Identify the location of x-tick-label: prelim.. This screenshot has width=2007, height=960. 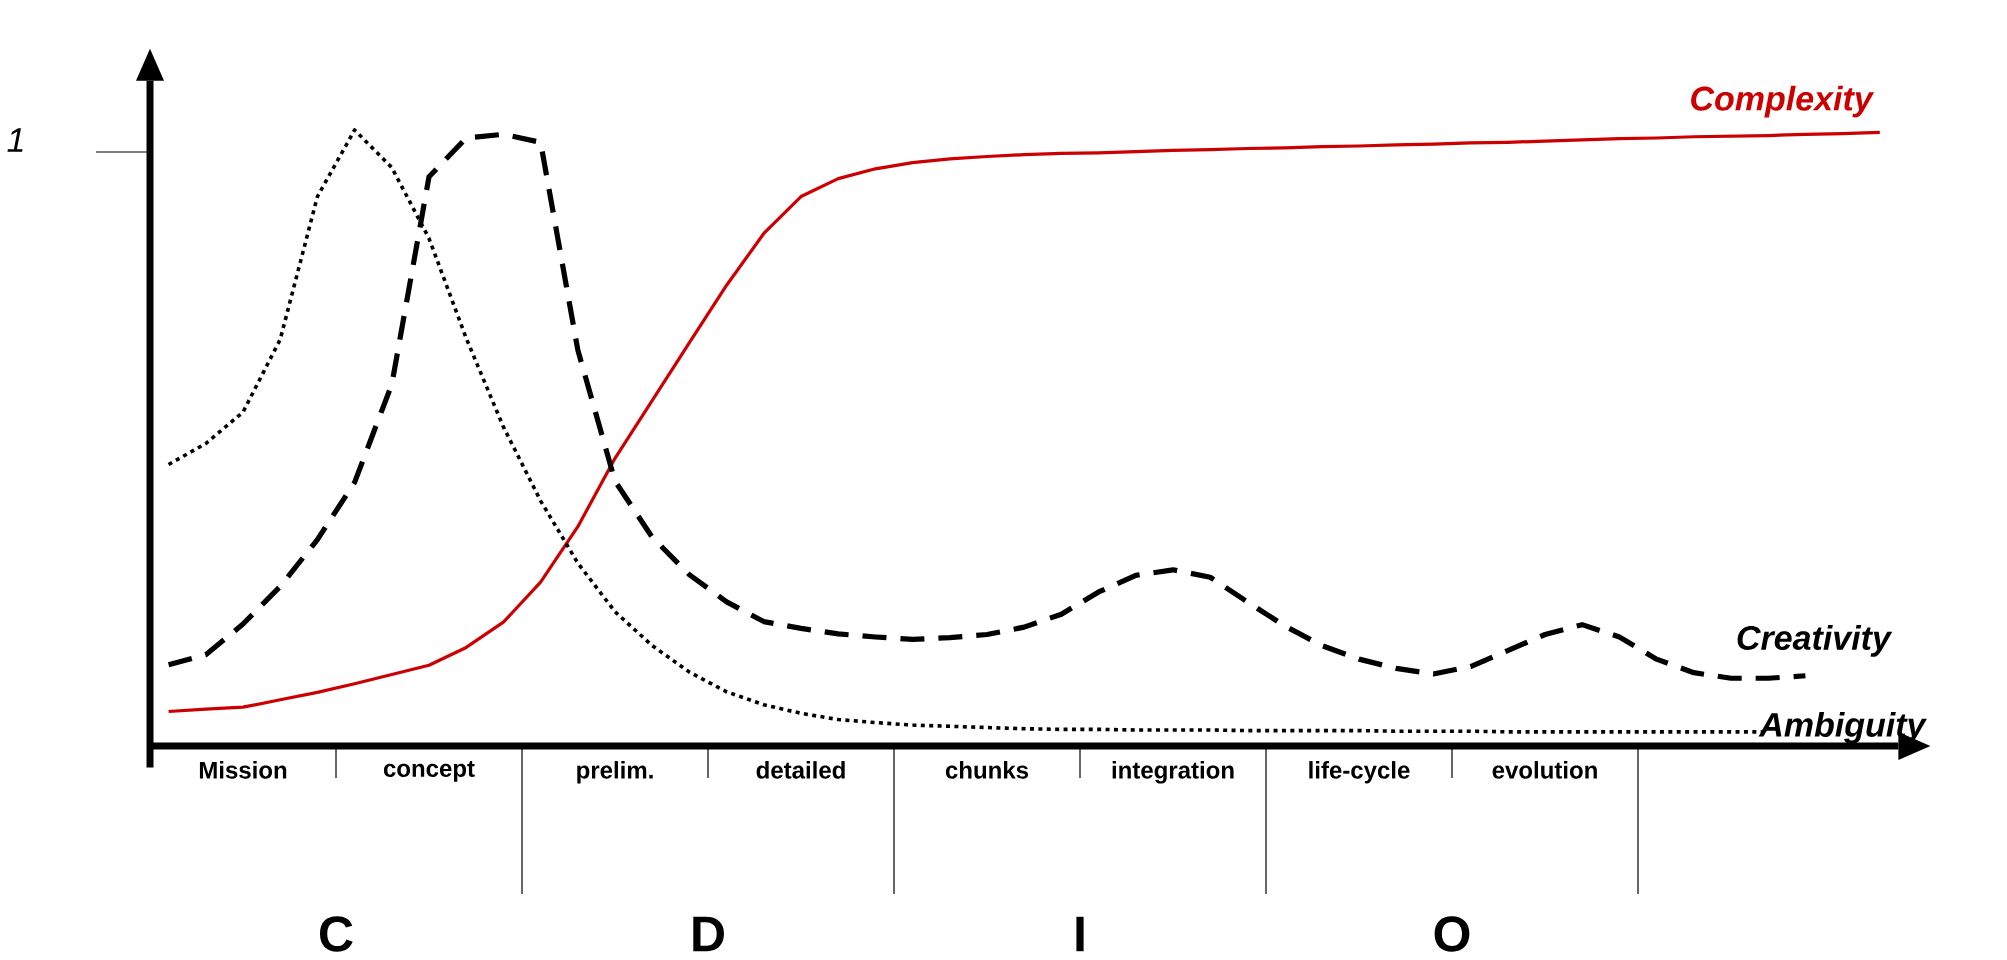
(615, 772).